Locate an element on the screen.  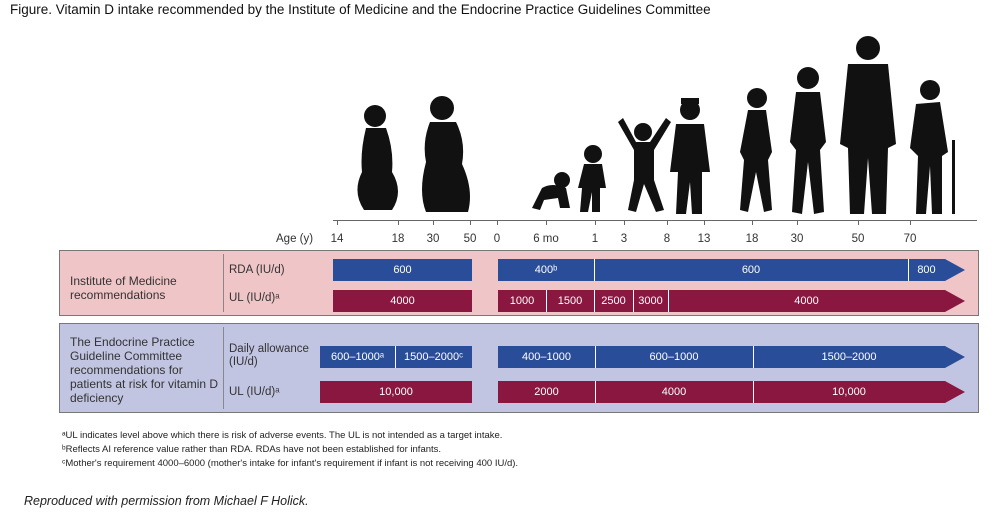
iom-rda-label: RDA (IU/d) is located at coordinates (257, 270).